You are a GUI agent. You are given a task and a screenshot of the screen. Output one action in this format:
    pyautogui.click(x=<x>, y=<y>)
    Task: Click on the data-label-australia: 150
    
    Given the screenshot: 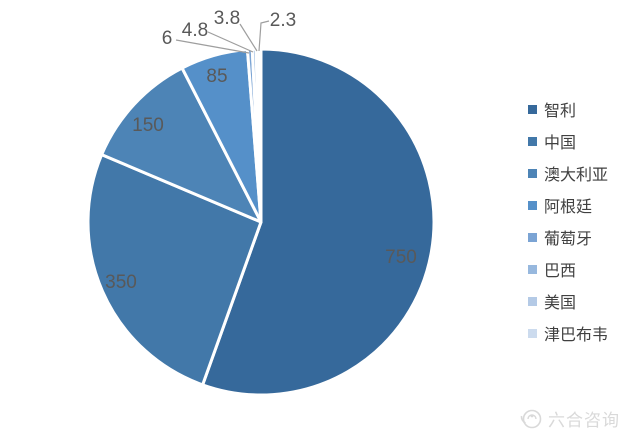 What is the action you would take?
    pyautogui.click(x=148, y=125)
    